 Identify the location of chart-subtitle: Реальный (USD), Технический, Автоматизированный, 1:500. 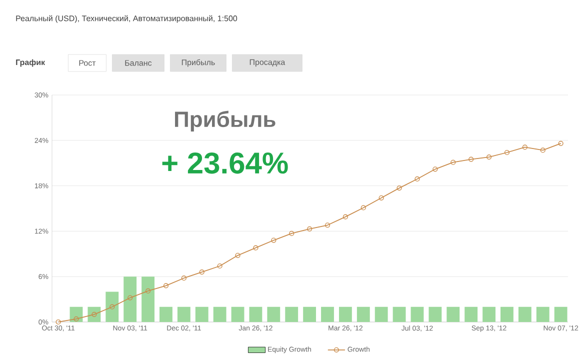
(127, 19).